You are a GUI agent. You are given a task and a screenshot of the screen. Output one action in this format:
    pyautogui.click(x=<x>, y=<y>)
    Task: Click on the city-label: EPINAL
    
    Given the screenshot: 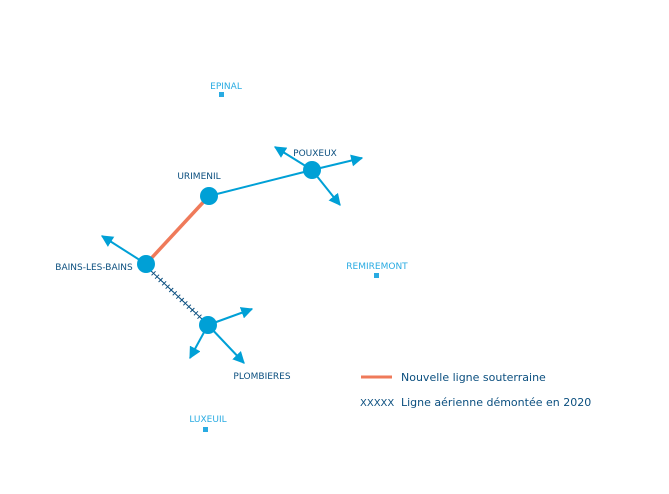 What is the action you would take?
    pyautogui.click(x=226, y=87)
    